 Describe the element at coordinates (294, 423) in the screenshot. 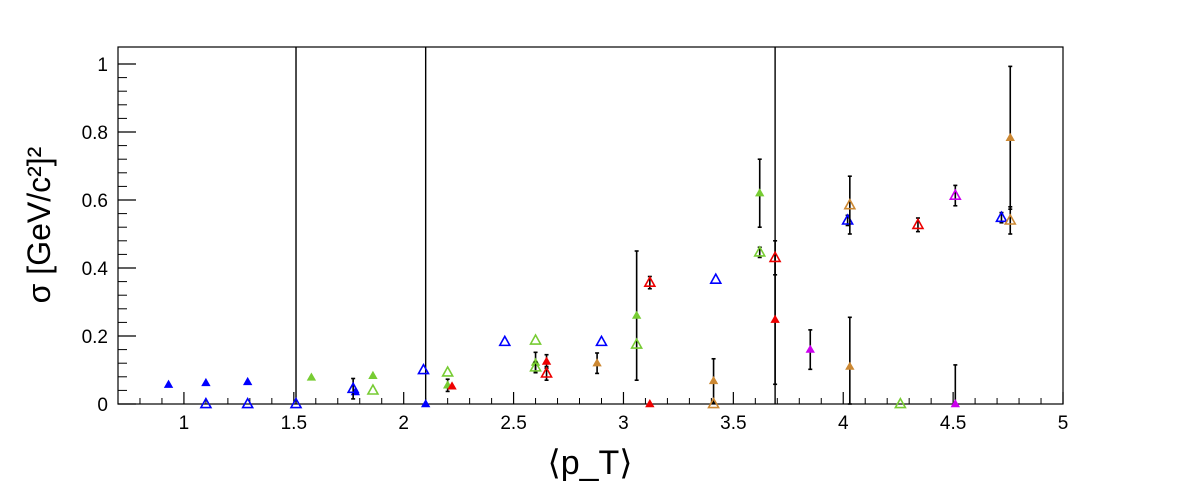

I see `x-tick-label: 1.5` at that location.